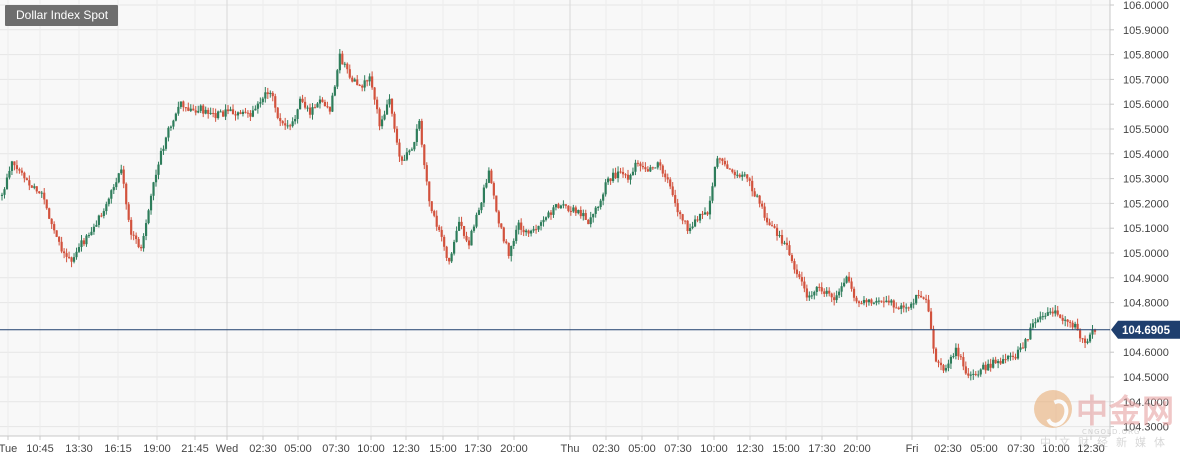 This screenshot has width=1192, height=460. Describe the element at coordinates (443, 449) in the screenshot. I see `x-tick-label: 15:00` at that location.